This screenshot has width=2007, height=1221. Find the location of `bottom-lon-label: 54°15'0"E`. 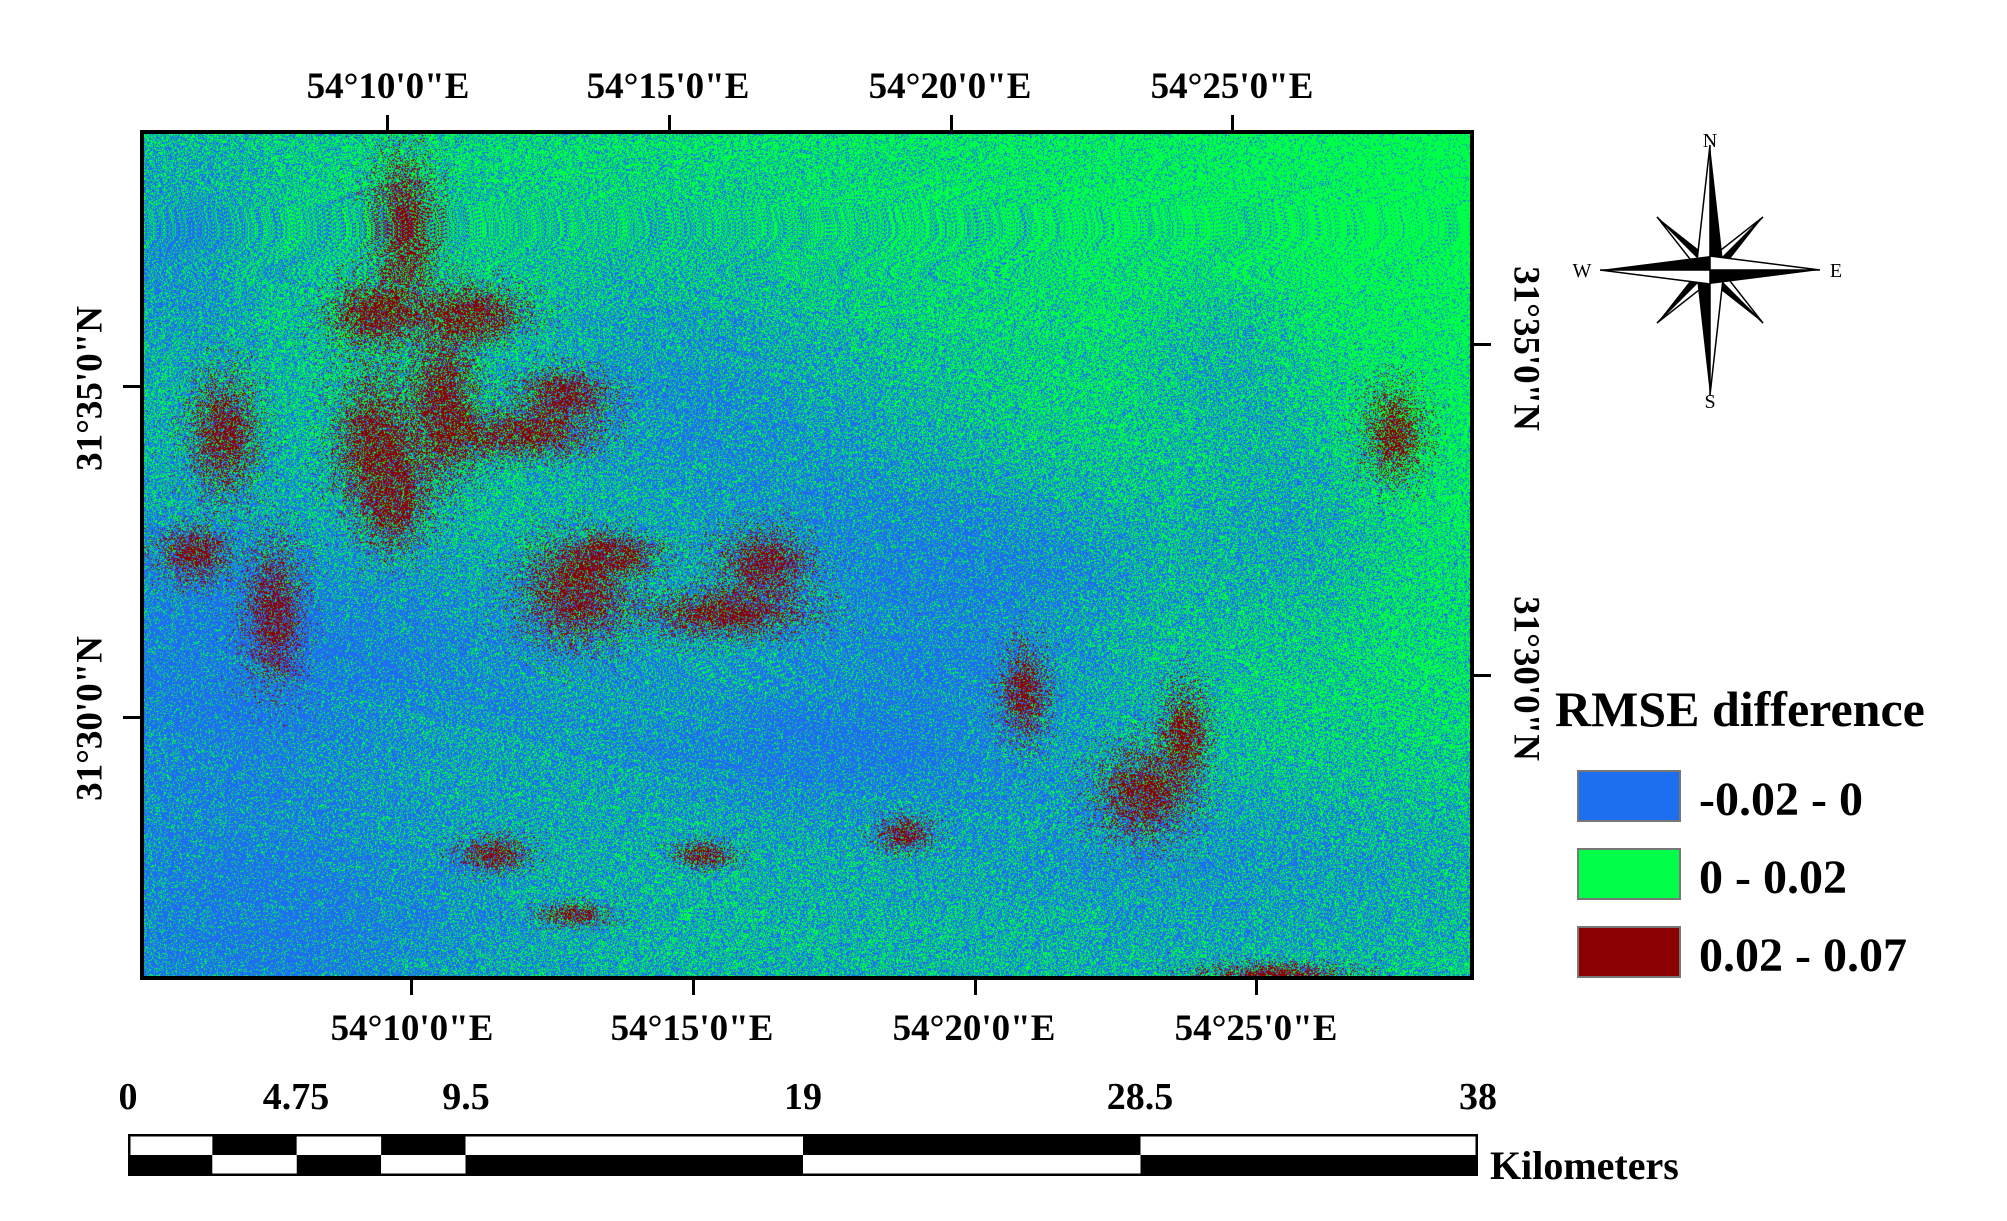

bottom-lon-label: 54°15'0"E is located at coordinates (692, 1028).